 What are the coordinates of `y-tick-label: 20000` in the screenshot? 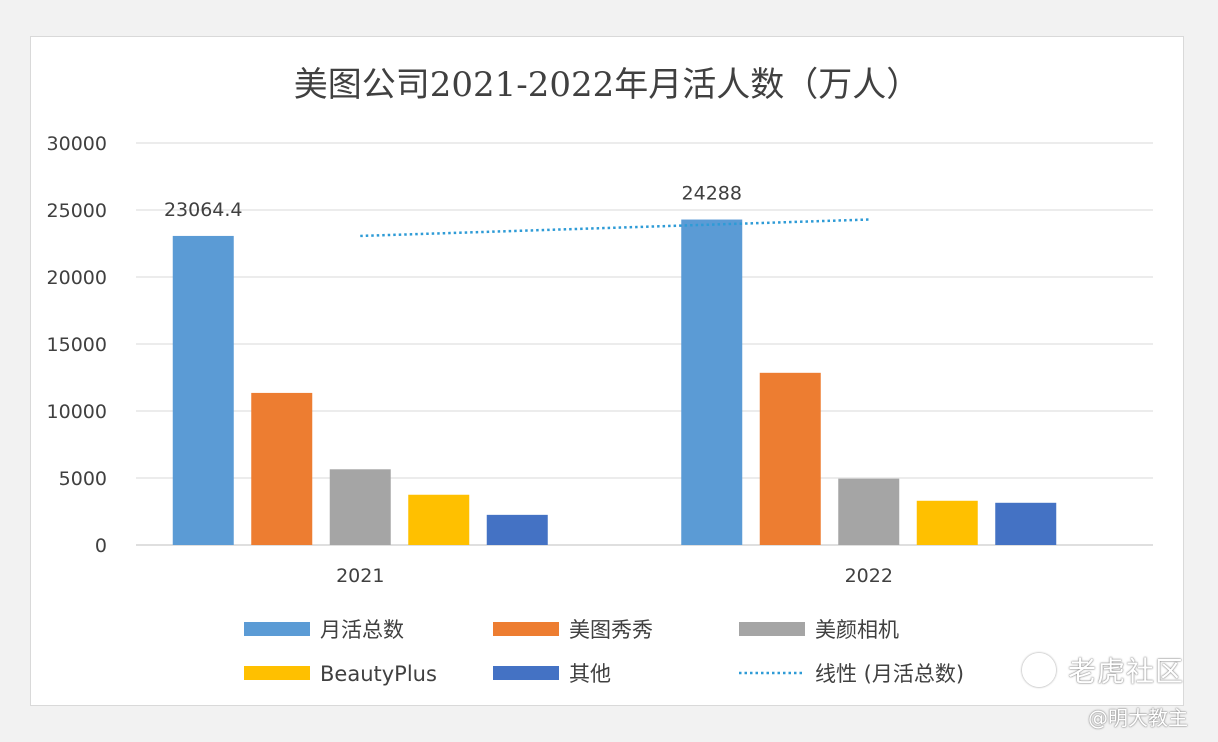 It's located at (77, 278).